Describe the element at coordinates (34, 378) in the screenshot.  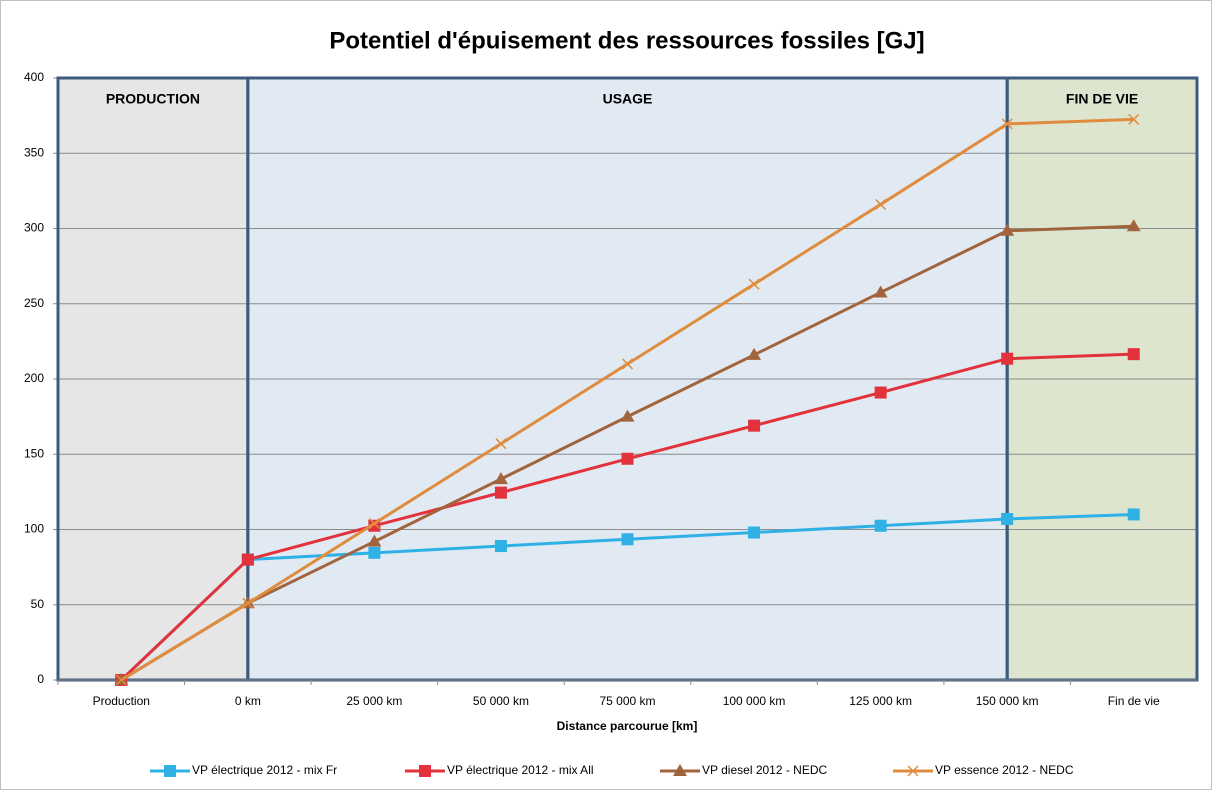
I see `y-tick-label: 200` at that location.